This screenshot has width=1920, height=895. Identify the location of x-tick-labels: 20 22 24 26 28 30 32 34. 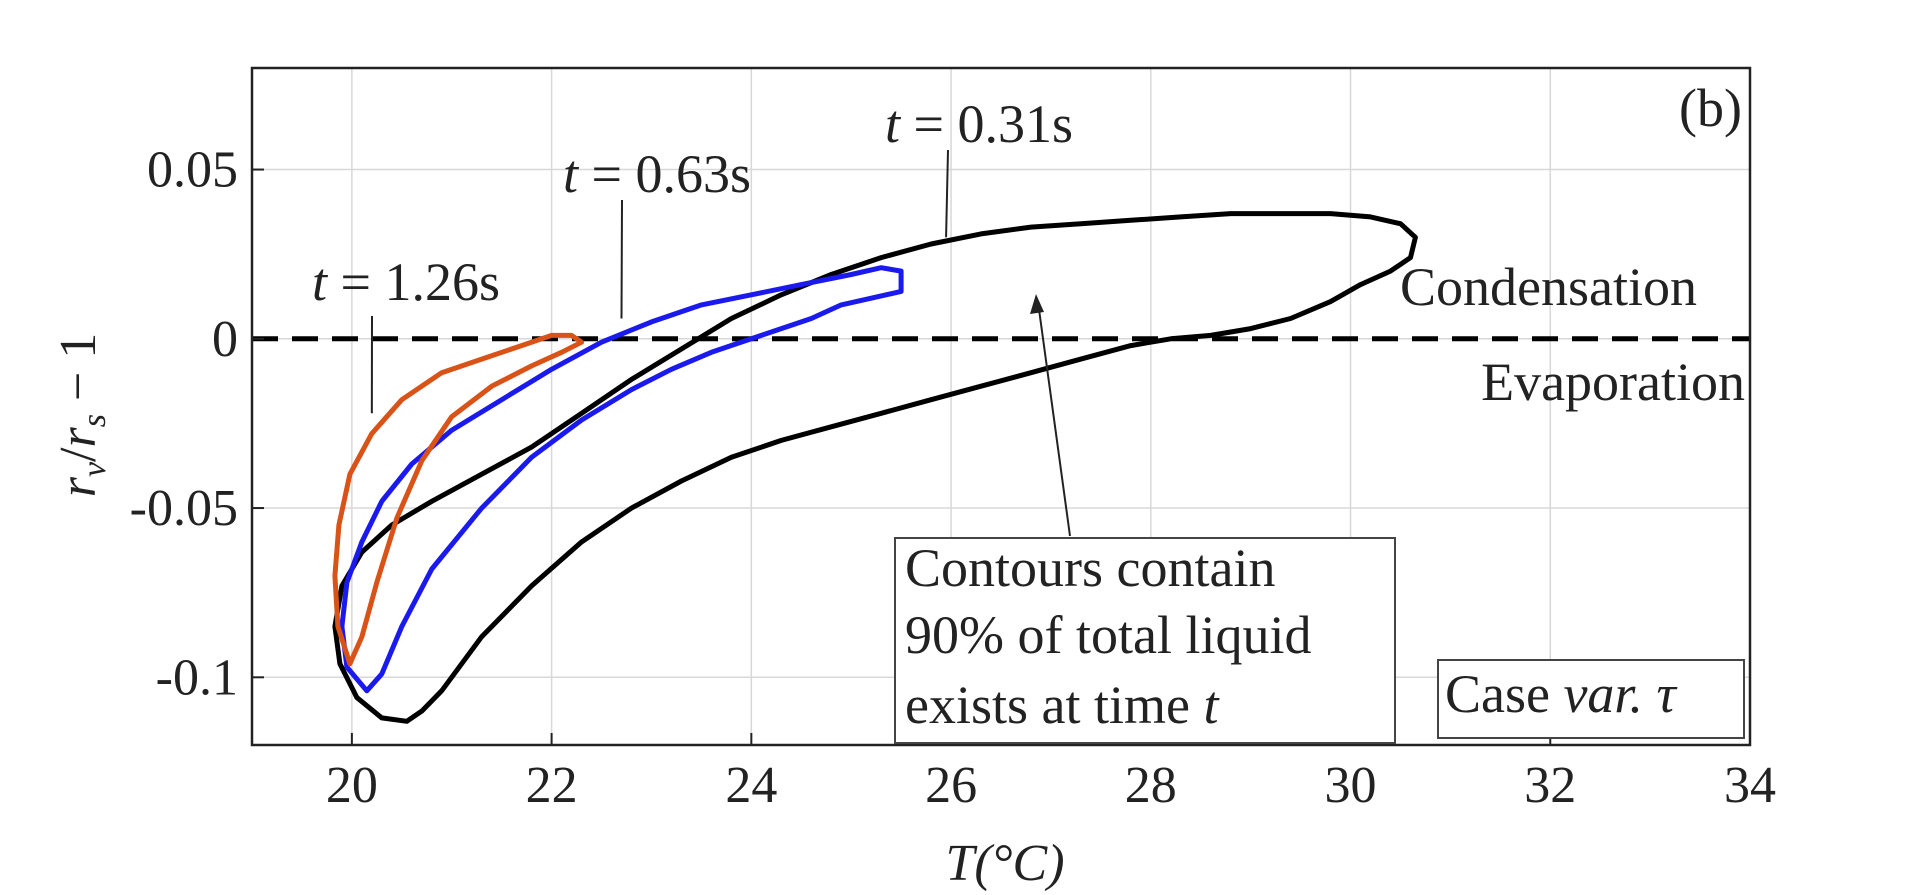
(1051, 785).